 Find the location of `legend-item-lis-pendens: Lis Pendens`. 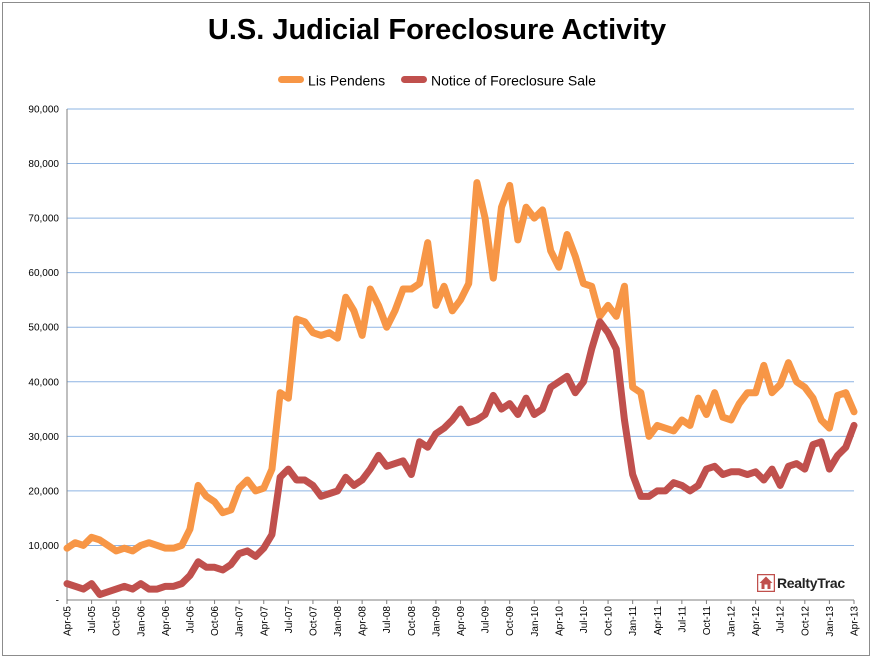

legend-item-lis-pendens: Lis Pendens is located at coordinates (331, 79).